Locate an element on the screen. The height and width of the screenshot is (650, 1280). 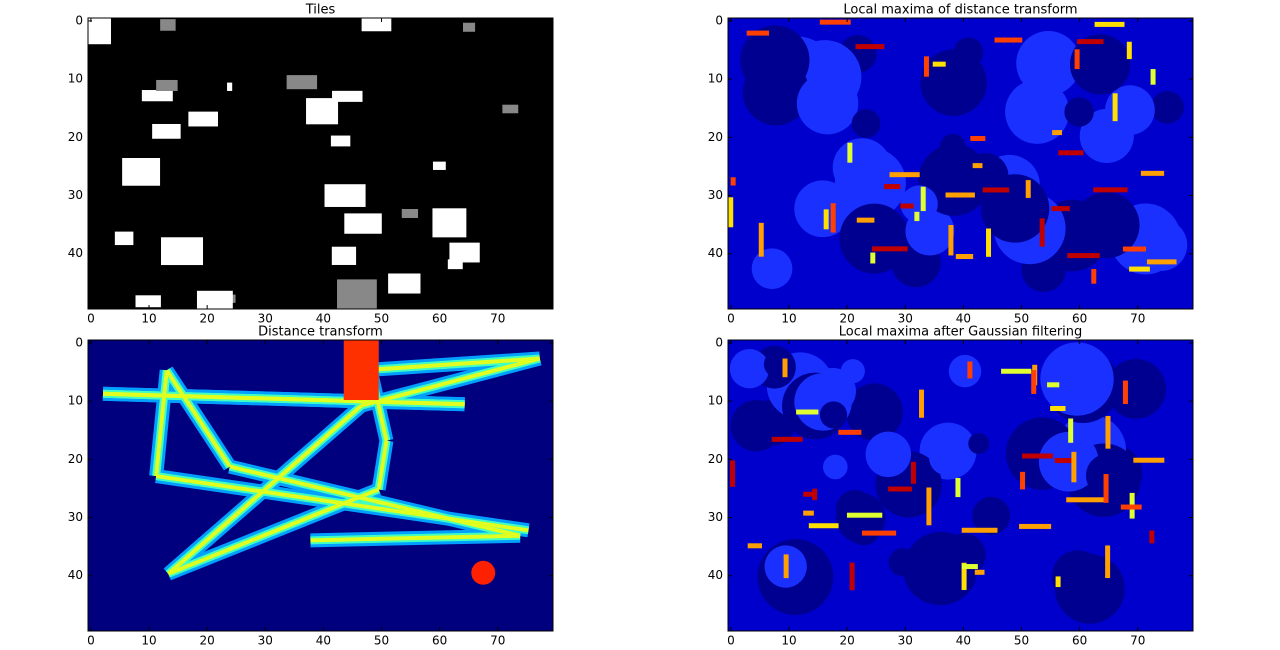
x-tick-label: 10 is located at coordinates (148, 641).